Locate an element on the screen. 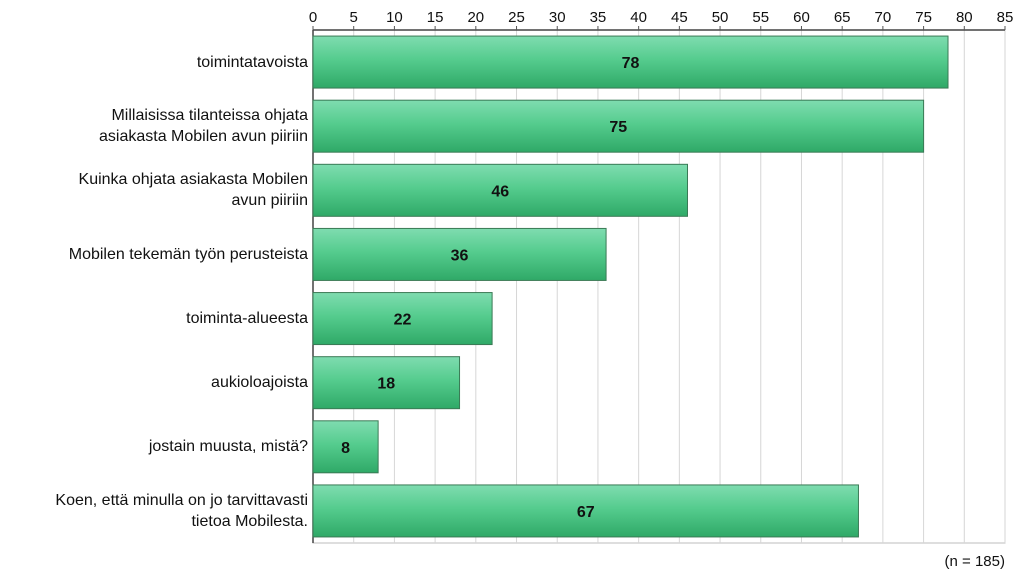  x-tick-label: 75 is located at coordinates (923, 17).